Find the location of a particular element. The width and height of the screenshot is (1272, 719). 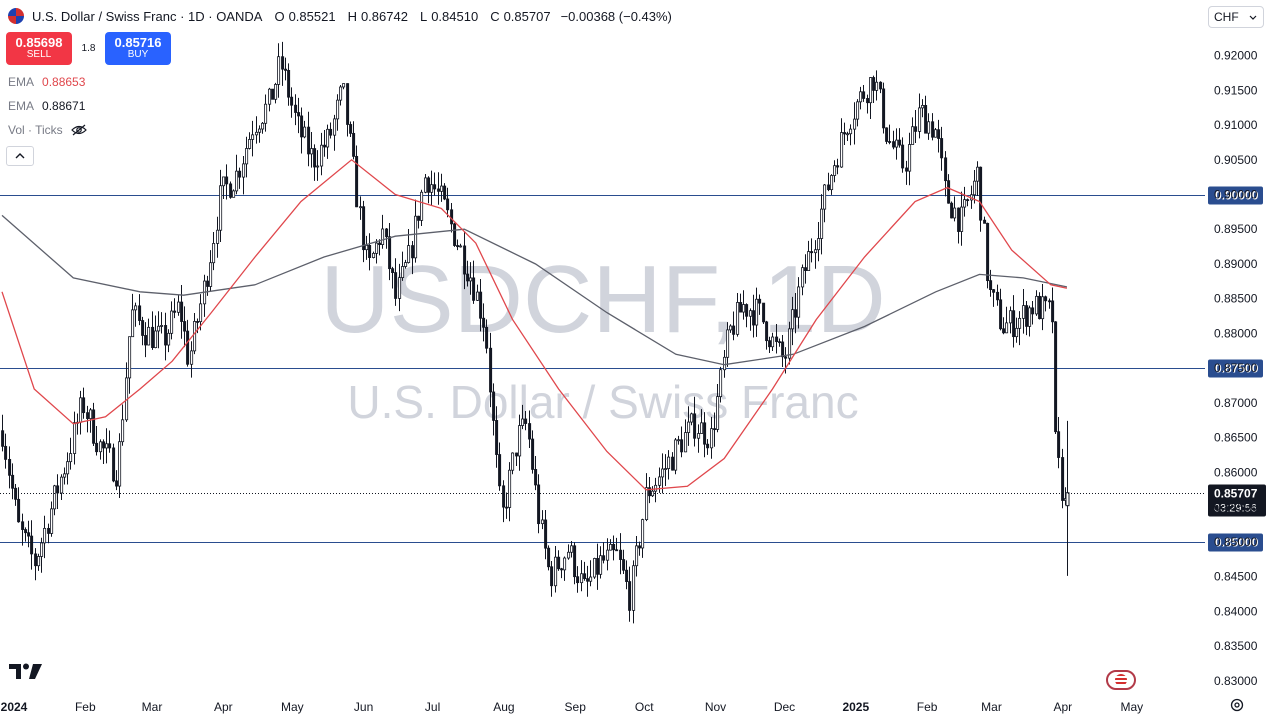

y-tick-label: 0.86000 is located at coordinates (1236, 472).